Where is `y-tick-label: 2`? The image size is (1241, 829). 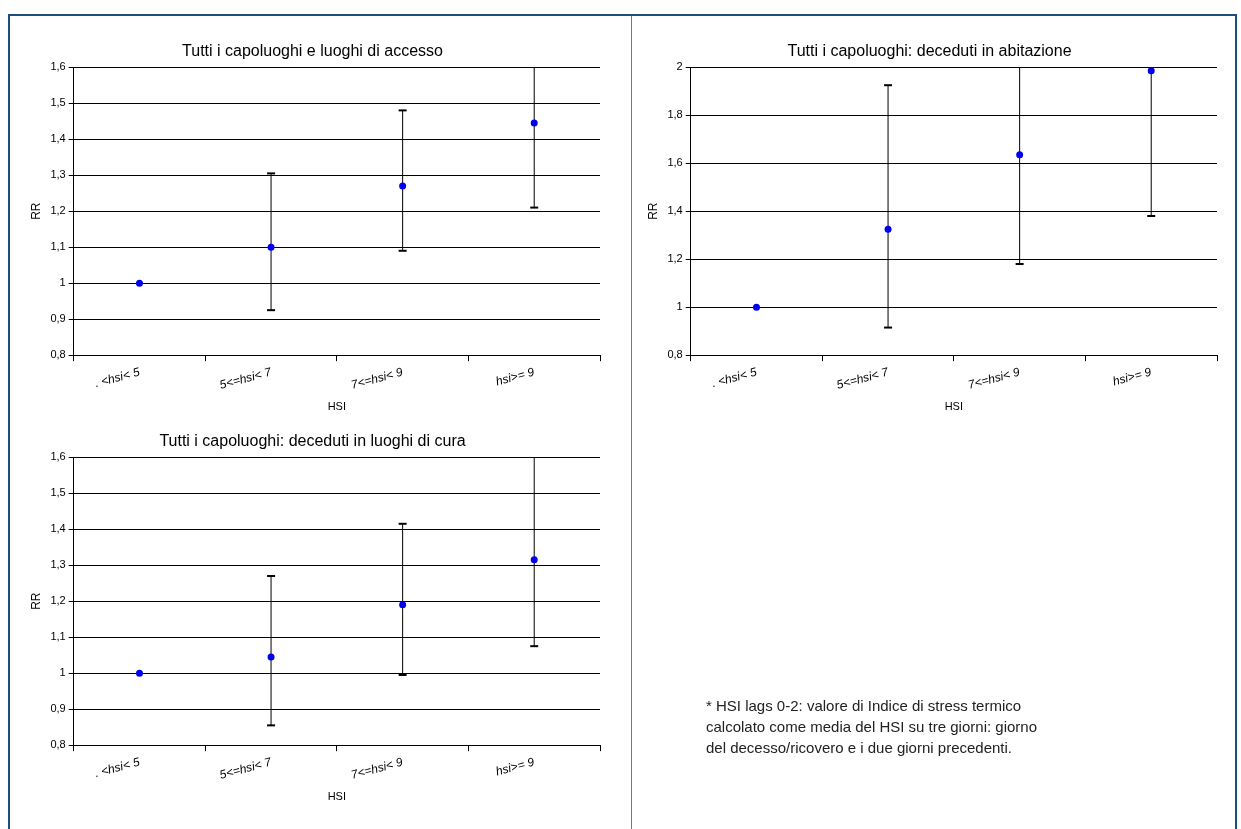
y-tick-label: 2 is located at coordinates (679, 66).